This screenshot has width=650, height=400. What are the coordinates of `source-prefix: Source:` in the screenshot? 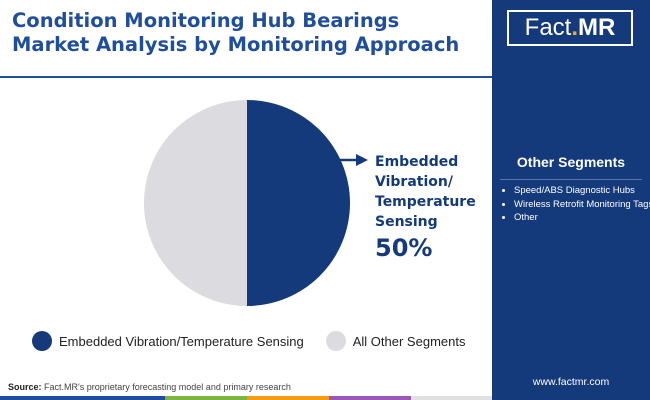 It's located at (25, 387).